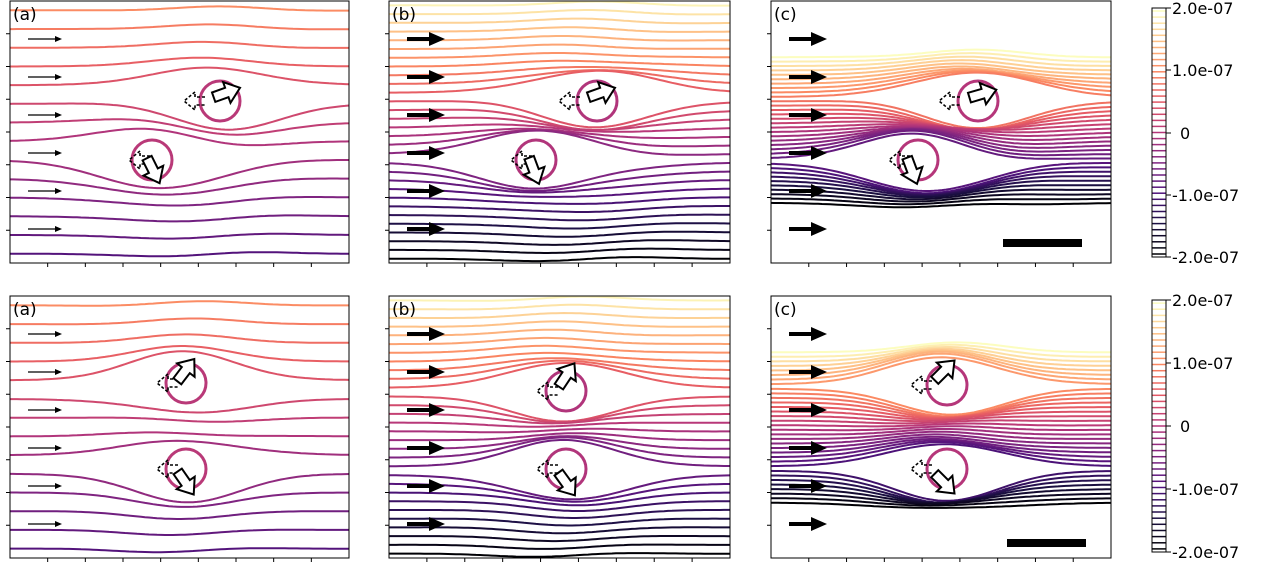  I want to click on colorbar-tick-label: 2.0e-07, so click(1202, 9).